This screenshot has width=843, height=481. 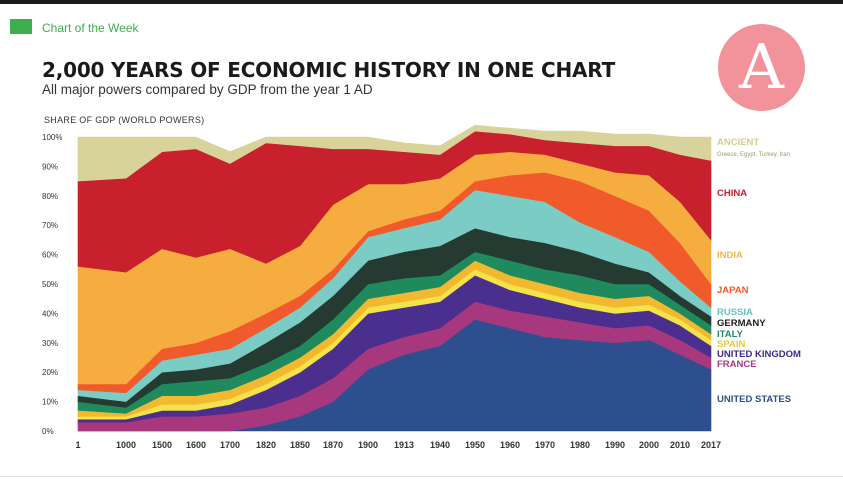 What do you see at coordinates (732, 193) in the screenshot?
I see `legend-china: CHINA` at bounding box center [732, 193].